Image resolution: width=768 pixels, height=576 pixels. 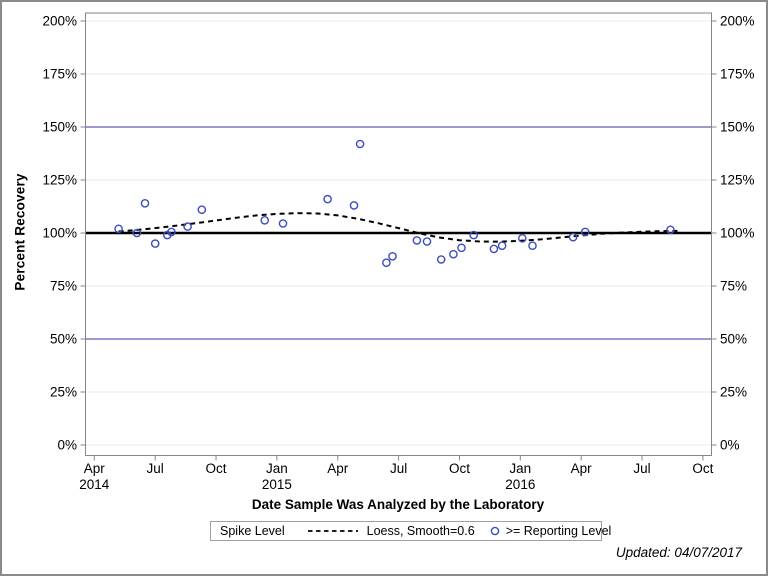 I want to click on y-tick-label-right: 200%, so click(x=737, y=21).